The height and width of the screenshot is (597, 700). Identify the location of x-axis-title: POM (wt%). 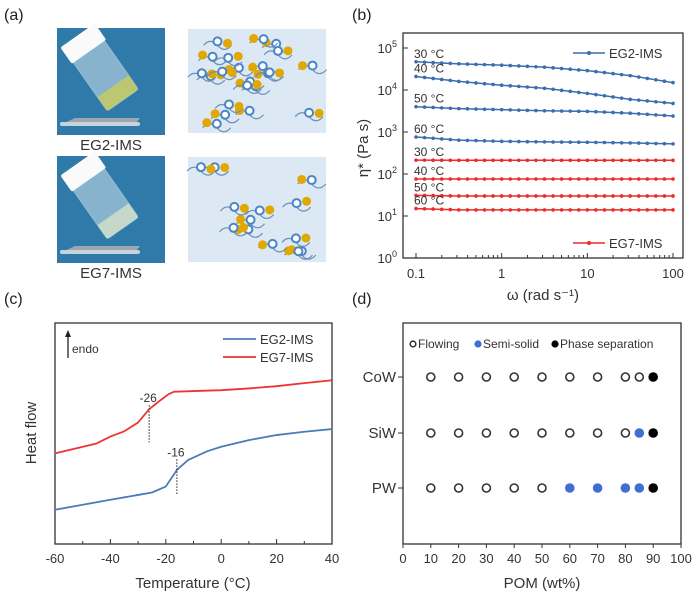
(542, 583).